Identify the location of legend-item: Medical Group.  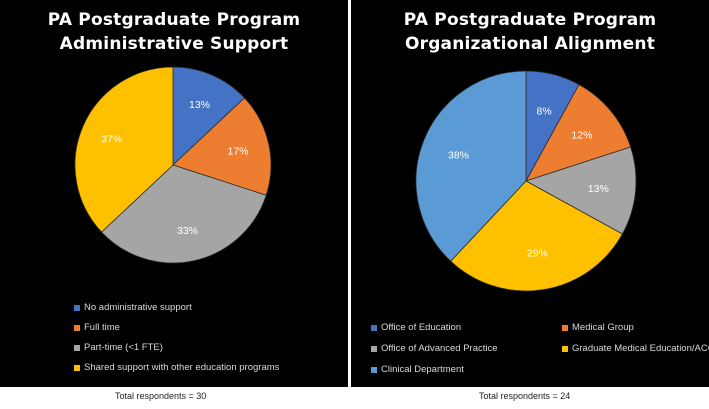
(598, 327).